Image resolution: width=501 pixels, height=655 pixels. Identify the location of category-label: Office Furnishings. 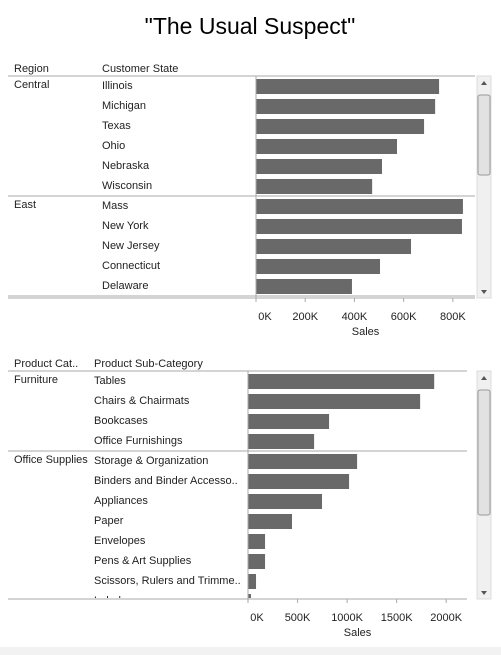
(138, 441).